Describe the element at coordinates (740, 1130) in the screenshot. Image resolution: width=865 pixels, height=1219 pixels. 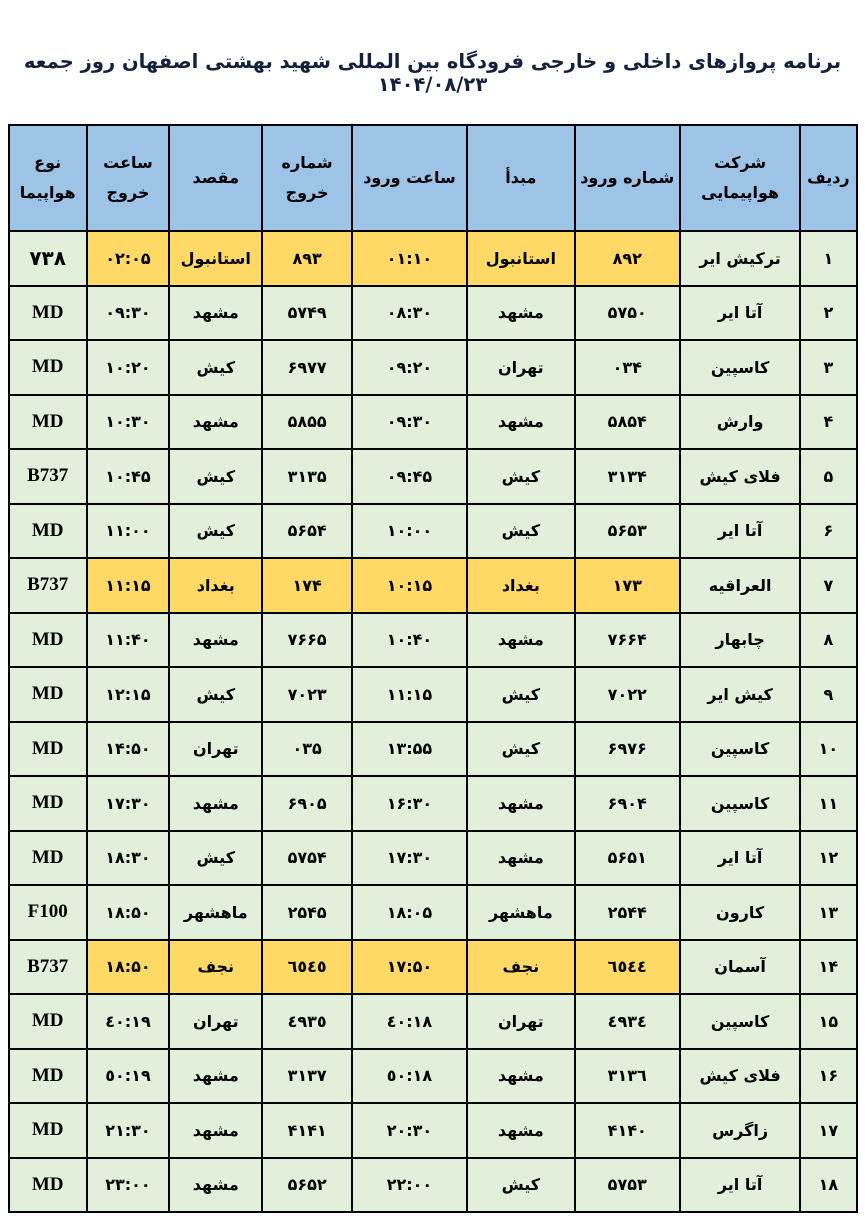
I see `cell-airline: زاگرس` at that location.